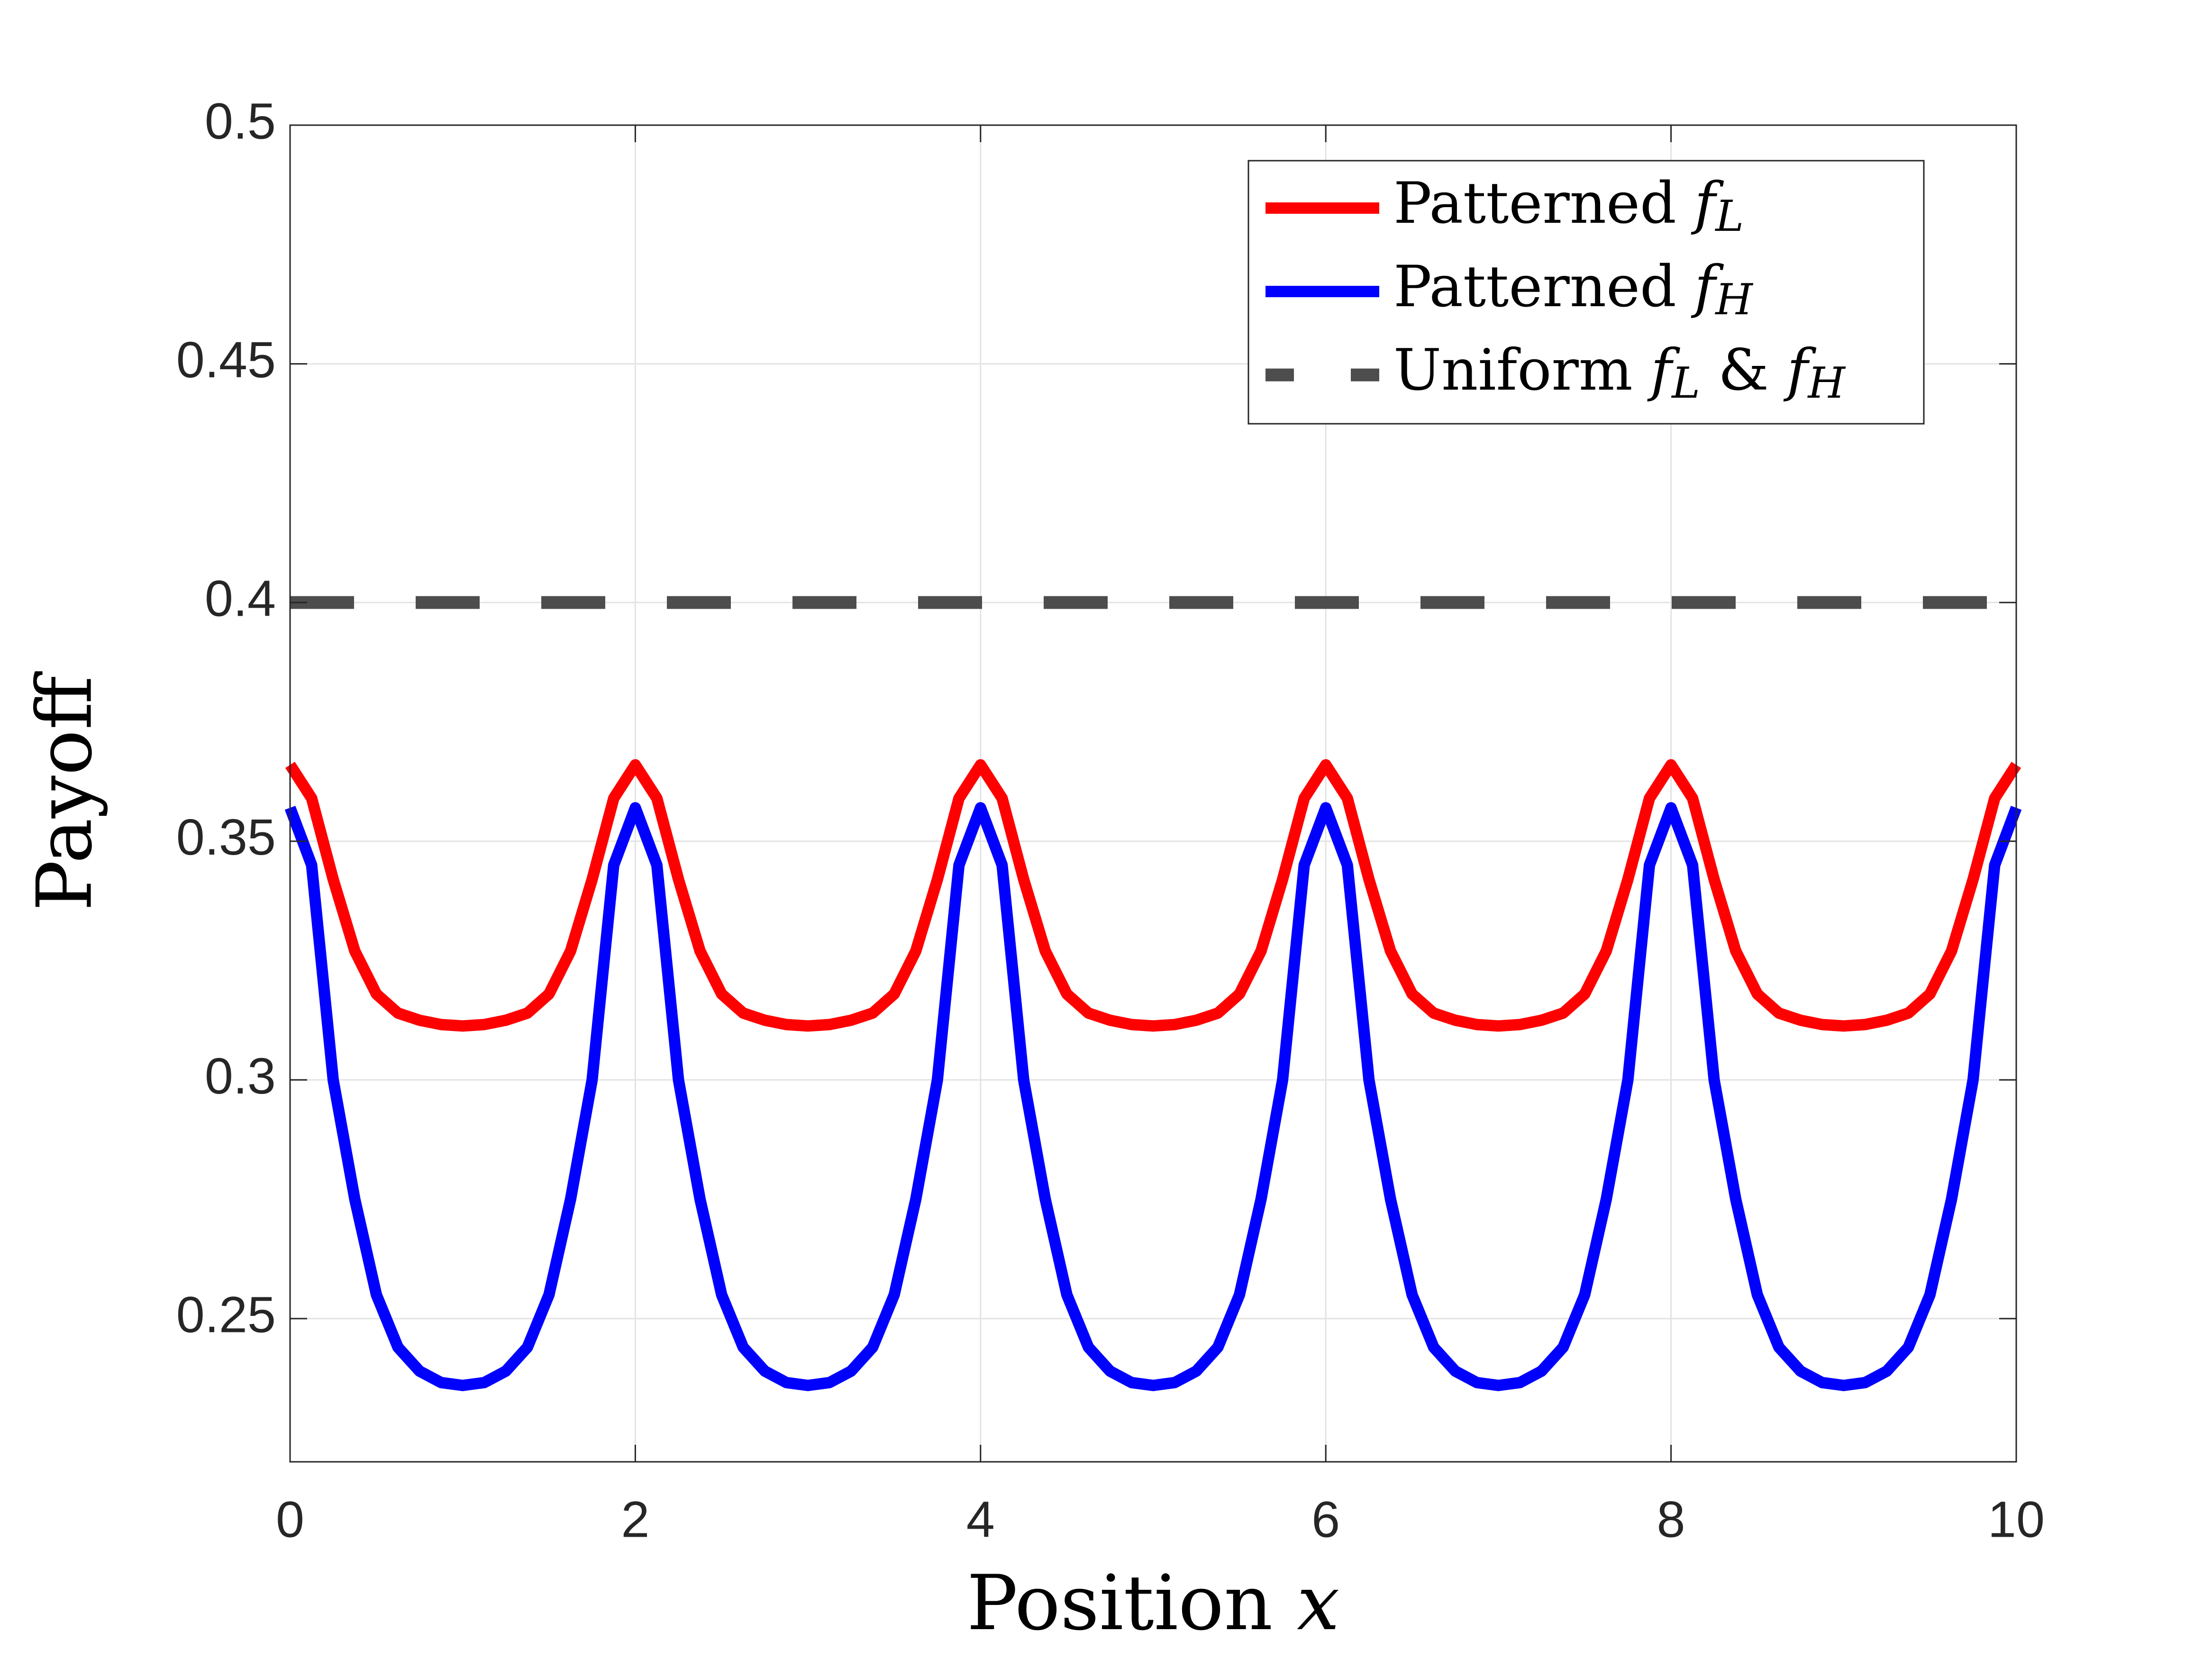 Image resolution: width=2212 pixels, height=1659 pixels. Describe the element at coordinates (65, 791) in the screenshot. I see `y-axis-label: Payoff` at that location.